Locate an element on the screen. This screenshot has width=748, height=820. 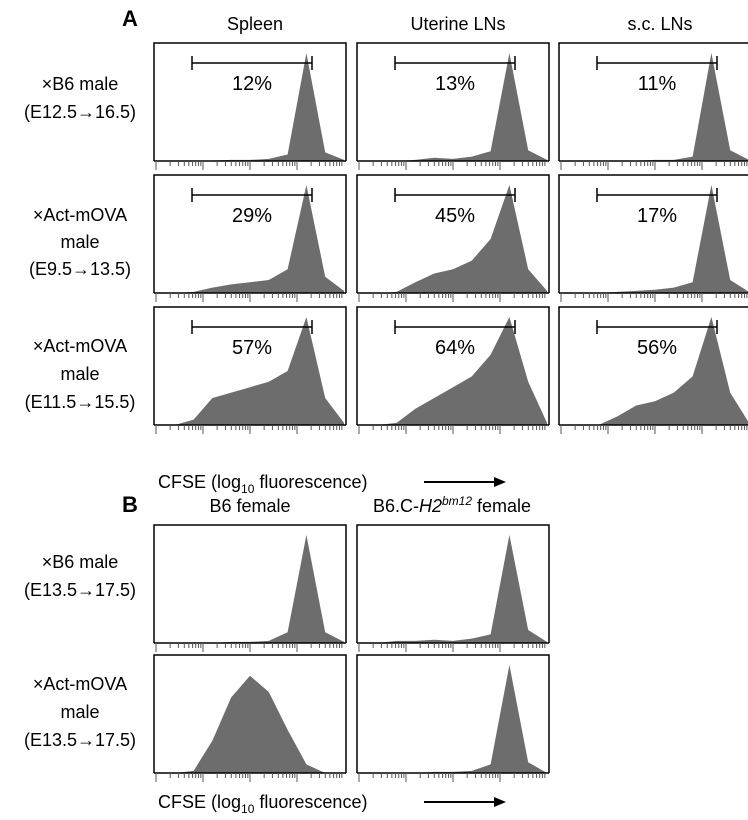
row-label-b2-line1: ×Act-mOVA is located at coordinates (80, 684).